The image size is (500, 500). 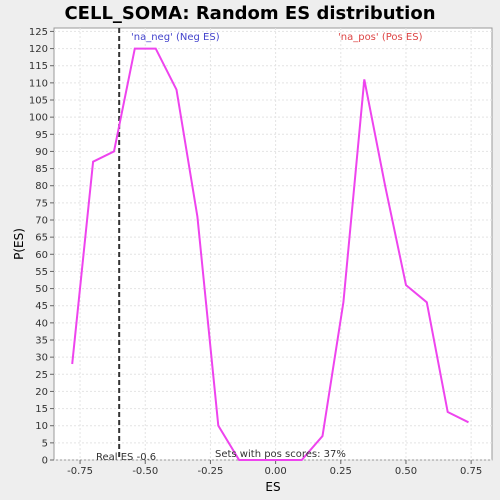 What do you see at coordinates (41, 238) in the screenshot?
I see `y-tick-label: 65` at bounding box center [41, 238].